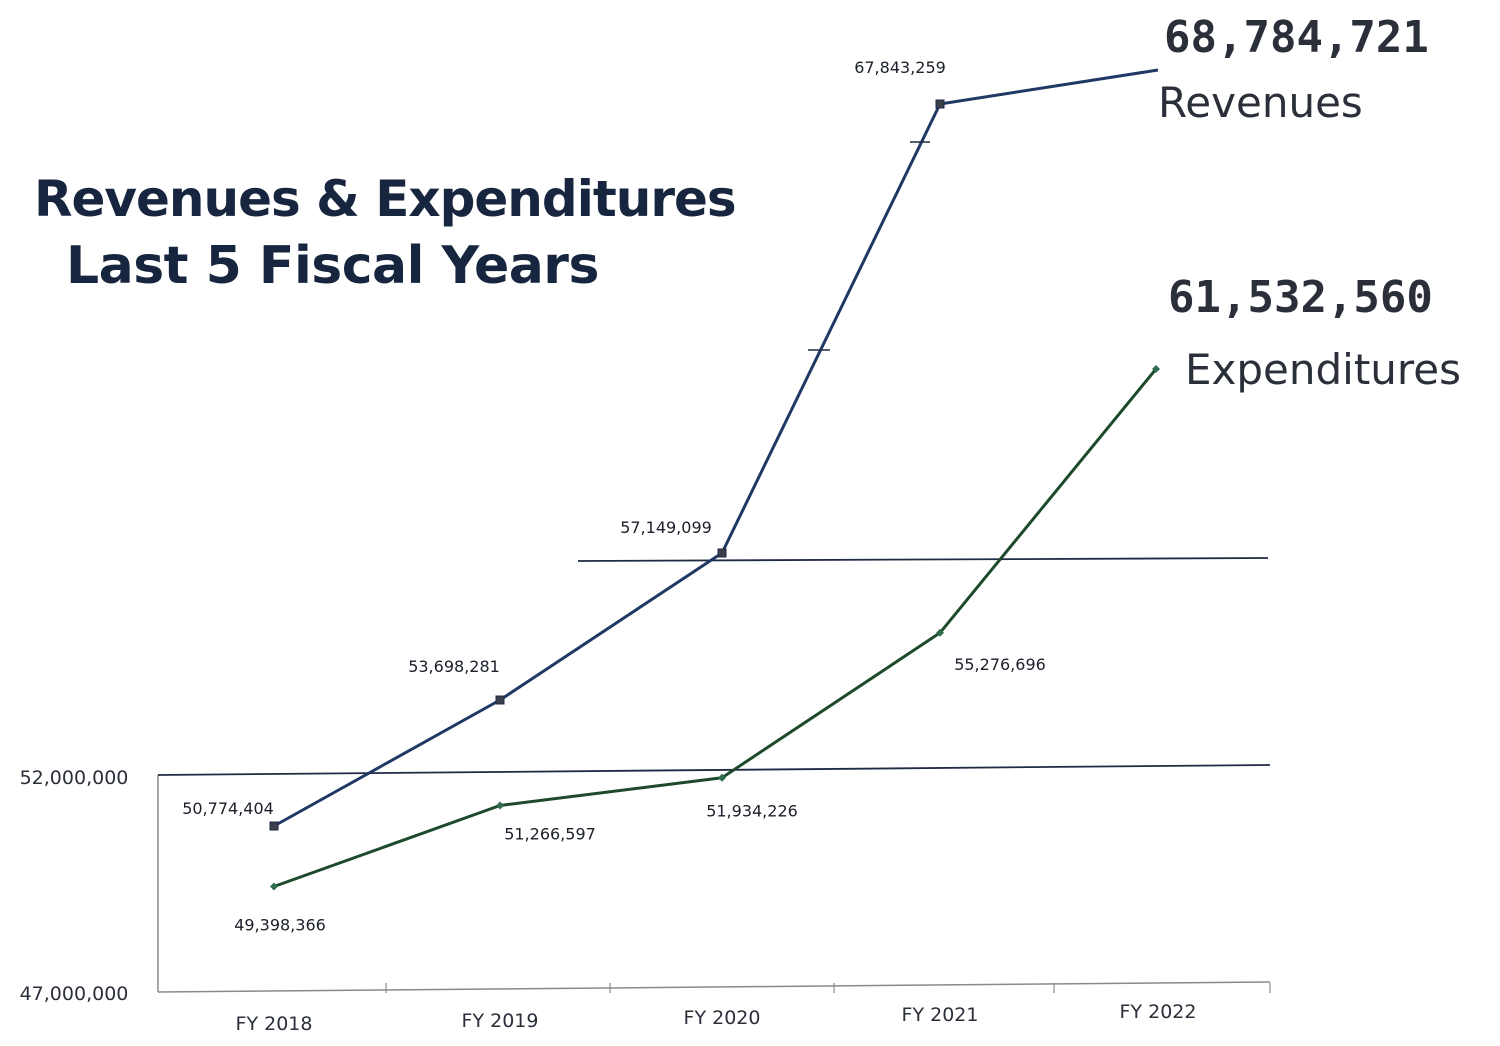  What do you see at coordinates (666, 527) in the screenshot?
I see `revenues-data-label: 57,149,099` at bounding box center [666, 527].